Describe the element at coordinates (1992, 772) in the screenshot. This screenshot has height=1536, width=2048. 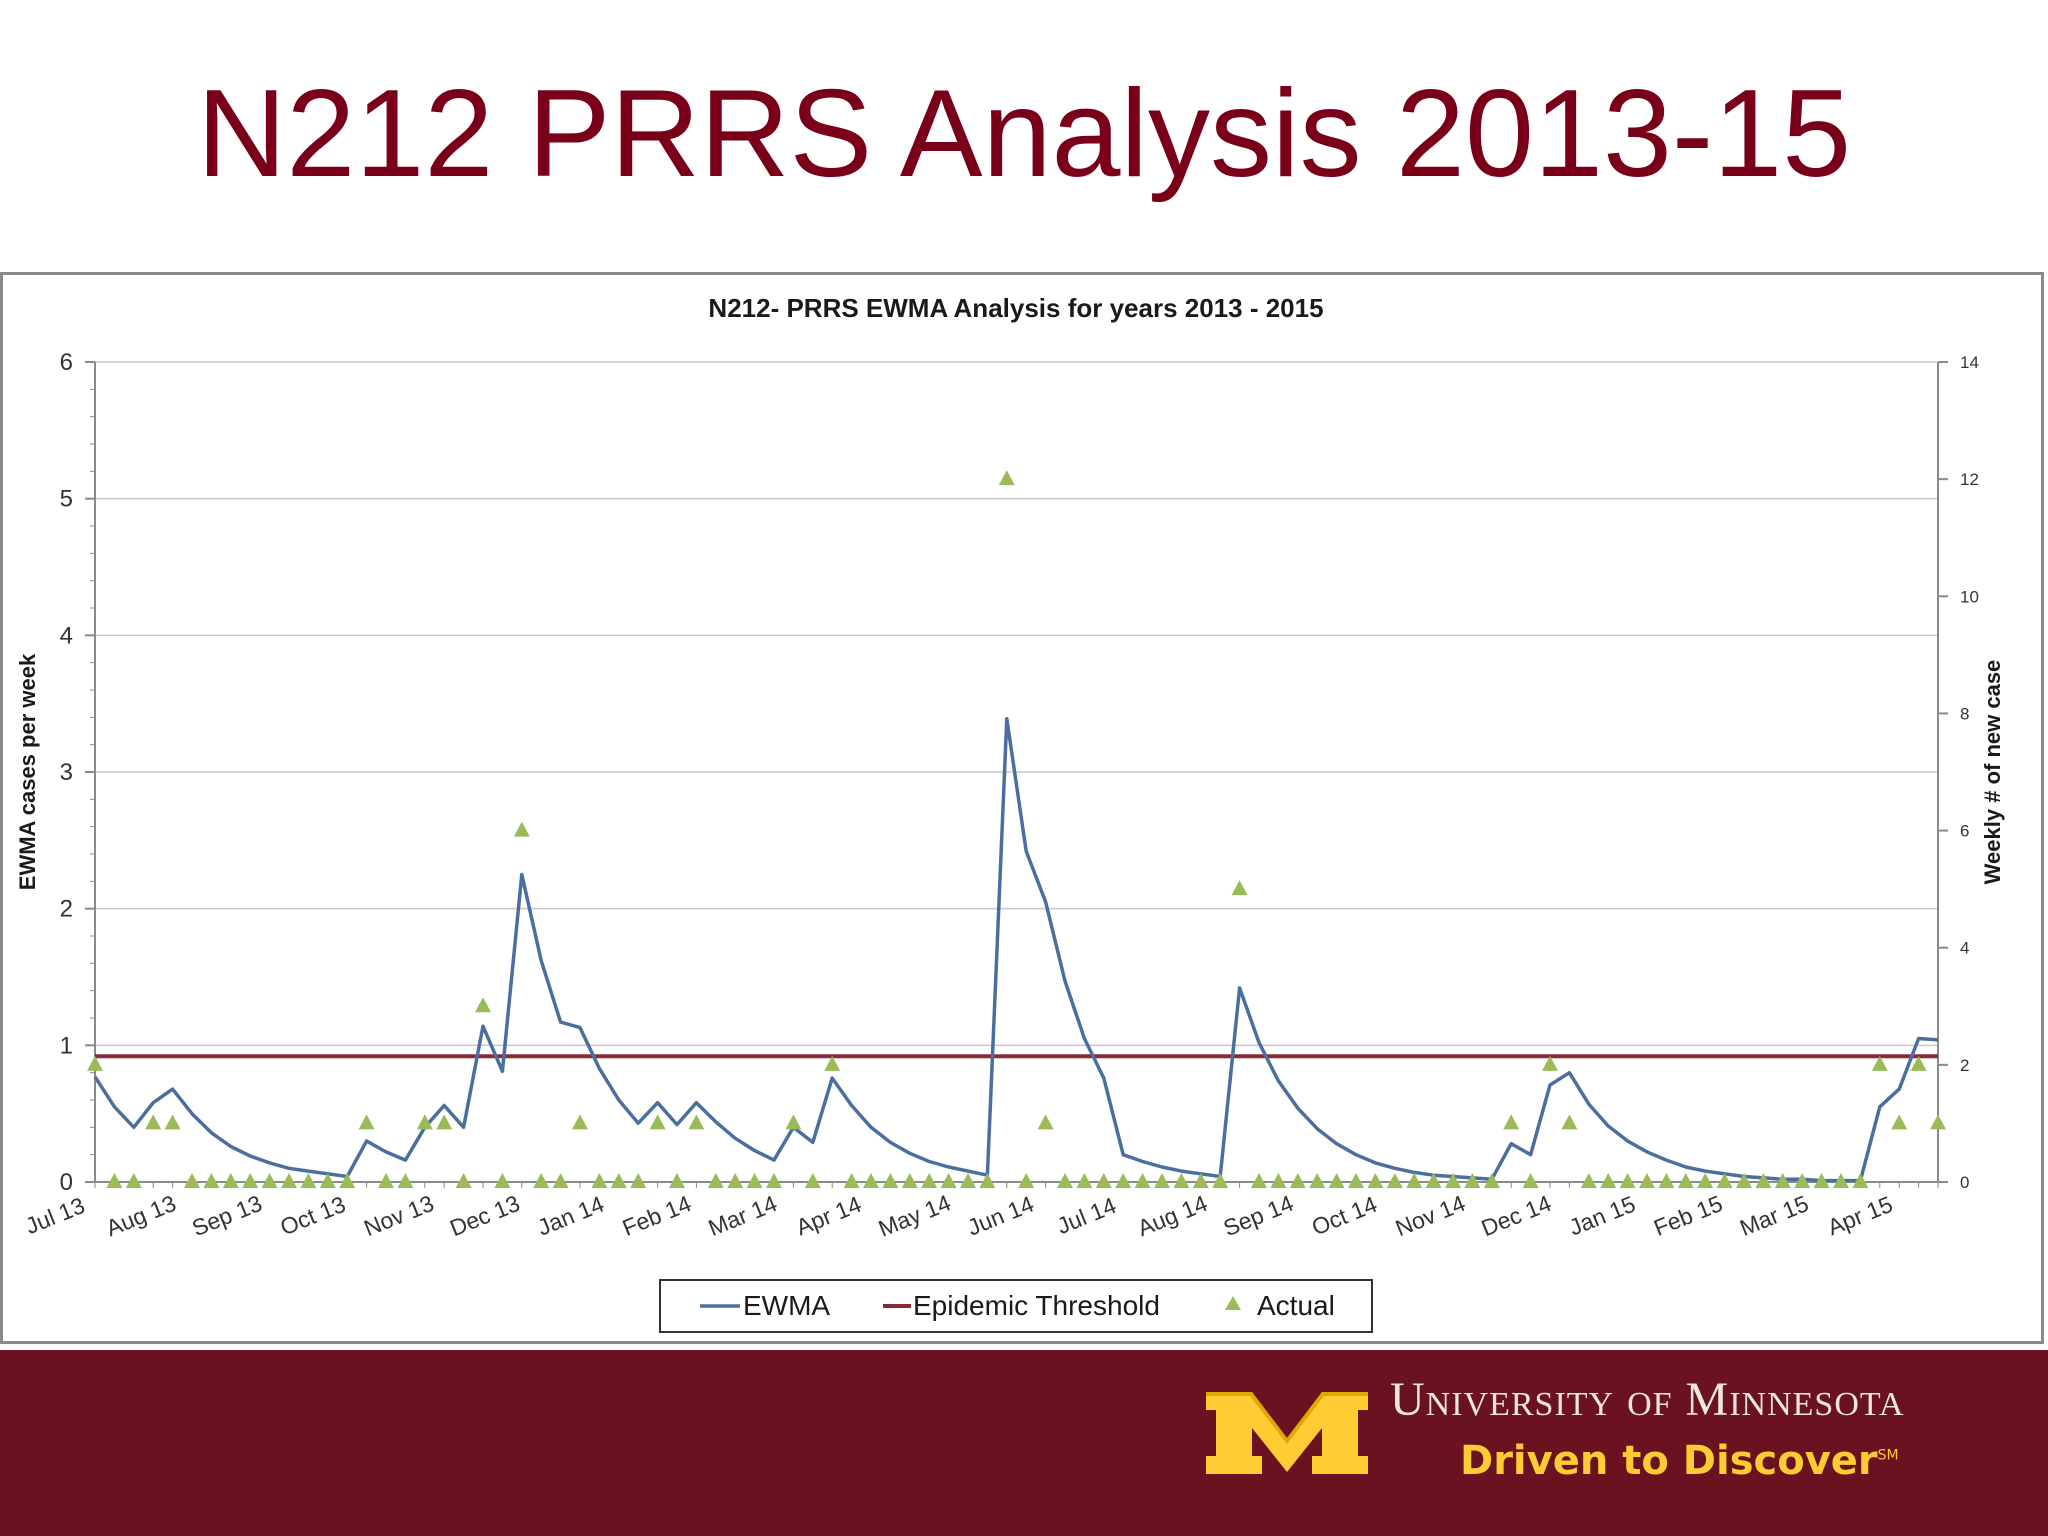
I see `y-axis-label-right: Weekly # of new case` at that location.